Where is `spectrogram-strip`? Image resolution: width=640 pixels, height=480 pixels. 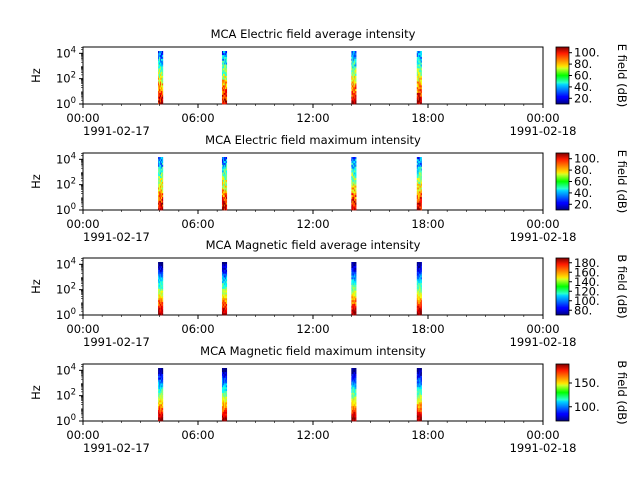
spectrogram-strip is located at coordinates (224, 184).